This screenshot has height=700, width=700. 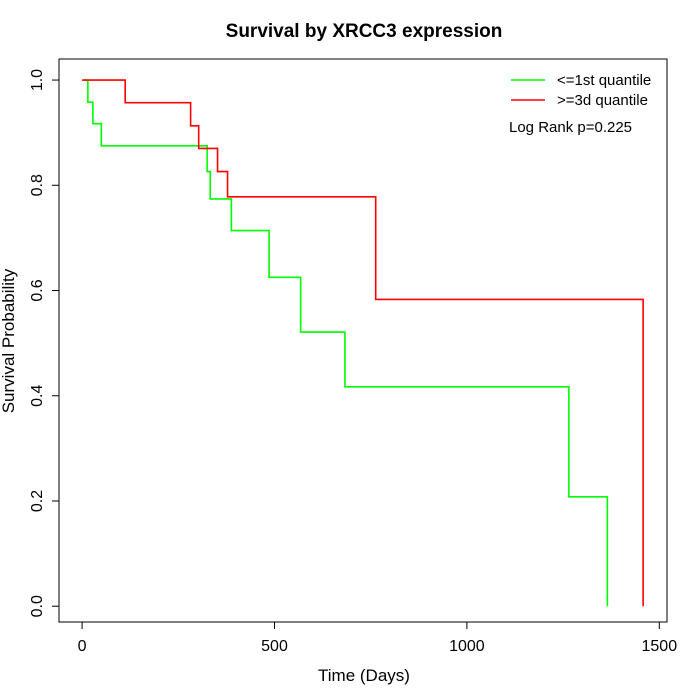 I want to click on y-axis-label: Survival Probability, so click(x=9, y=340).